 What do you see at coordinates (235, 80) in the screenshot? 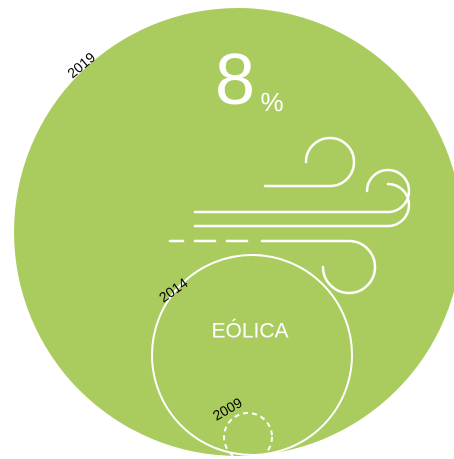
I see `percent-value: 8` at bounding box center [235, 80].